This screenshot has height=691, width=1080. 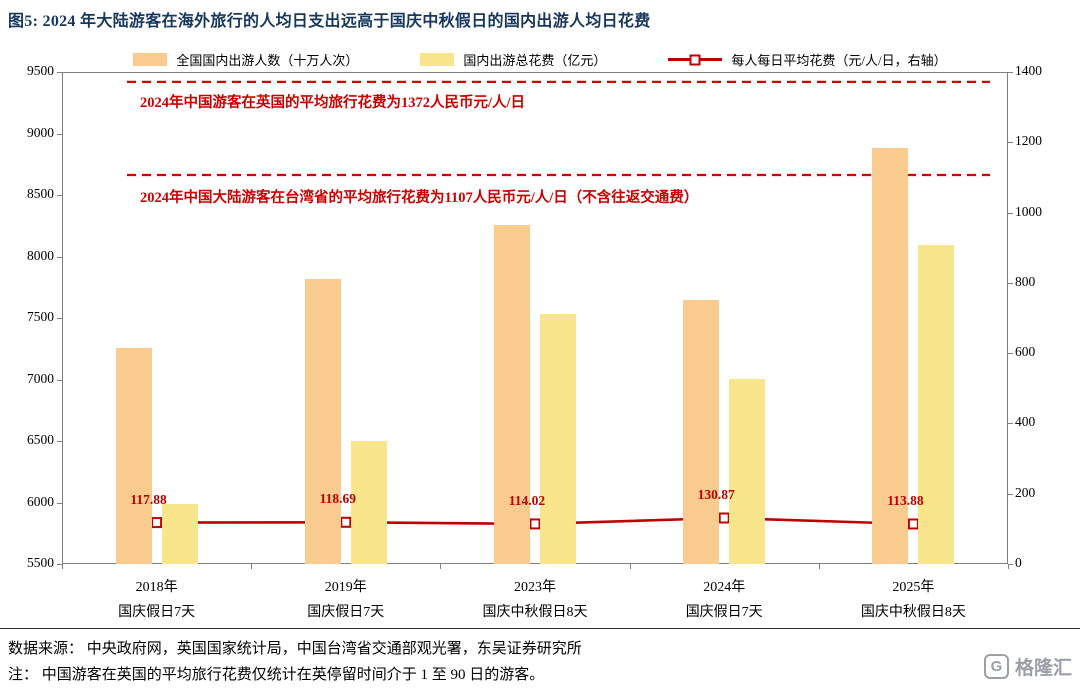 What do you see at coordinates (839, 60) in the screenshot?
I see `legend-label-avg-line: 每人每日平均花费（元/人/日，右轴）` at bounding box center [839, 60].